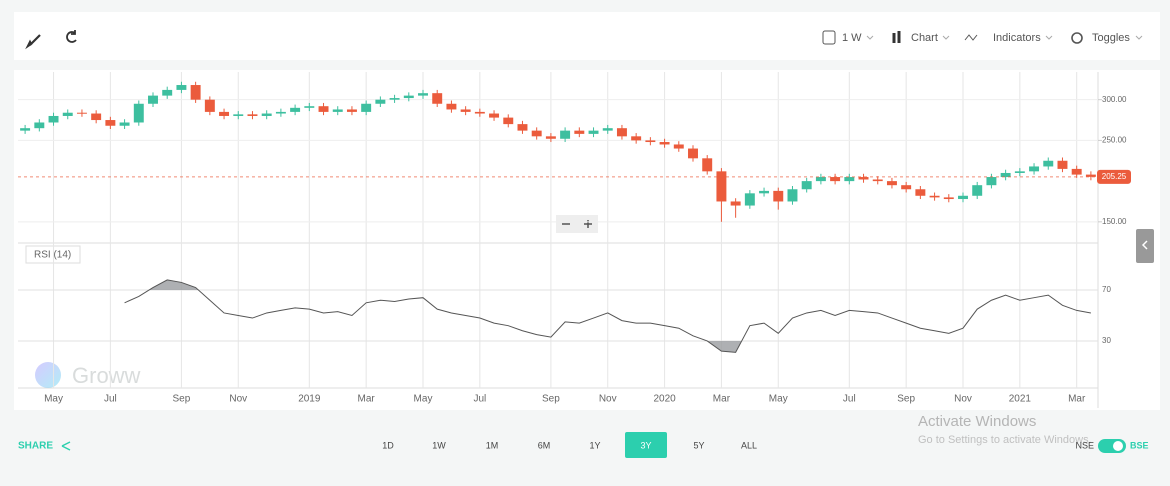 The image size is (1170, 486). I want to click on toggles-icon, so click(1077, 38).